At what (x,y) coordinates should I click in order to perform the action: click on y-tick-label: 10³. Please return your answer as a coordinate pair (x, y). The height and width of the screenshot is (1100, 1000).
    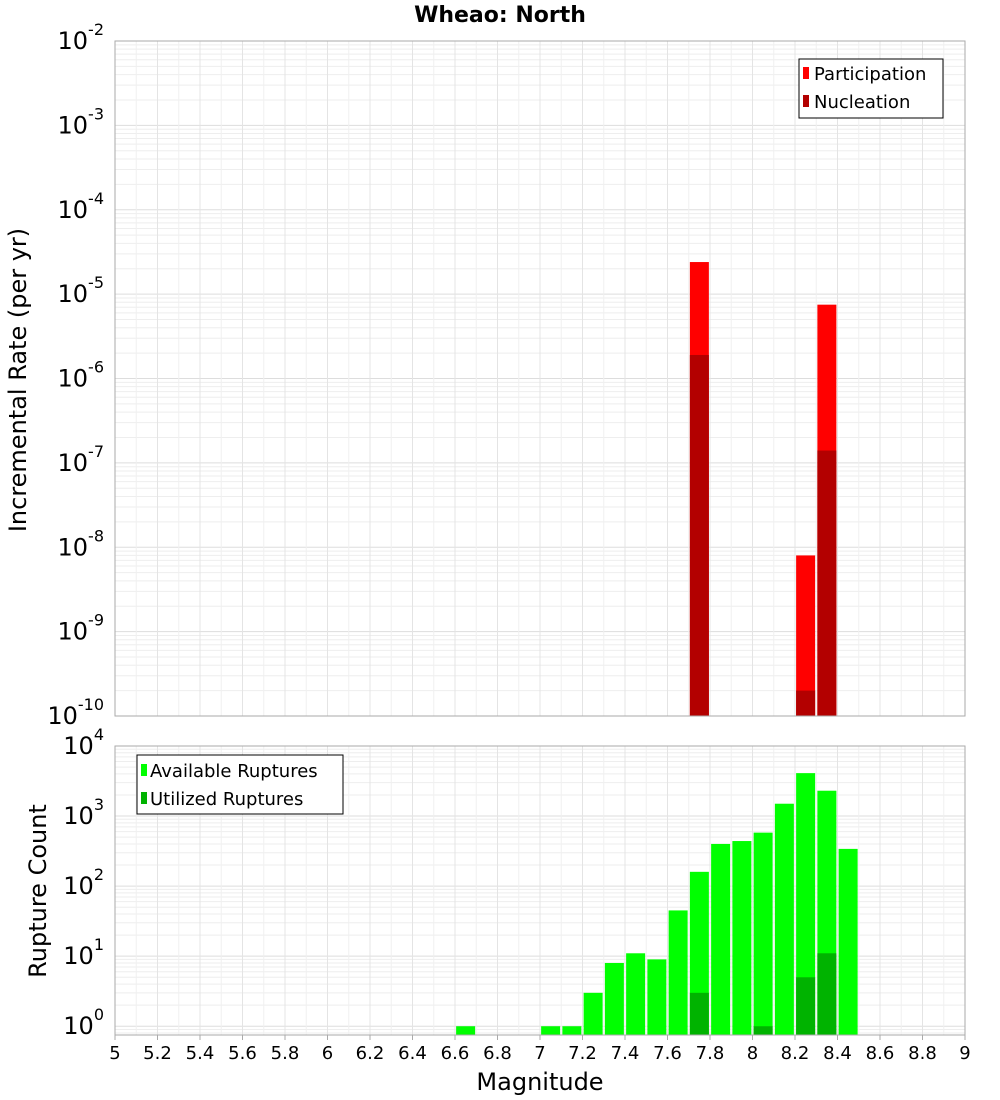
    Looking at the image, I should click on (83, 812).